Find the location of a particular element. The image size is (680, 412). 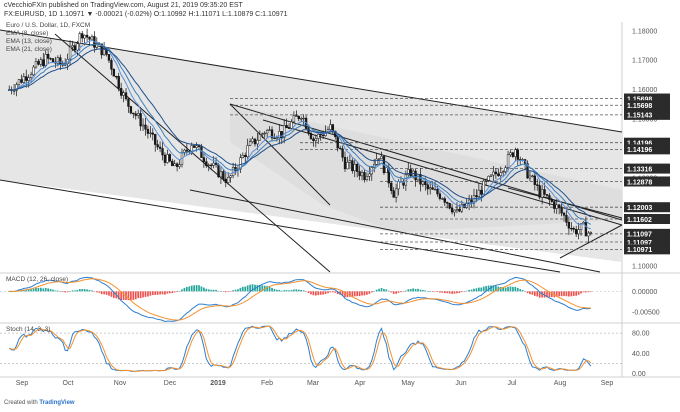

stoch-tick-label: 0.00 is located at coordinates (639, 374).